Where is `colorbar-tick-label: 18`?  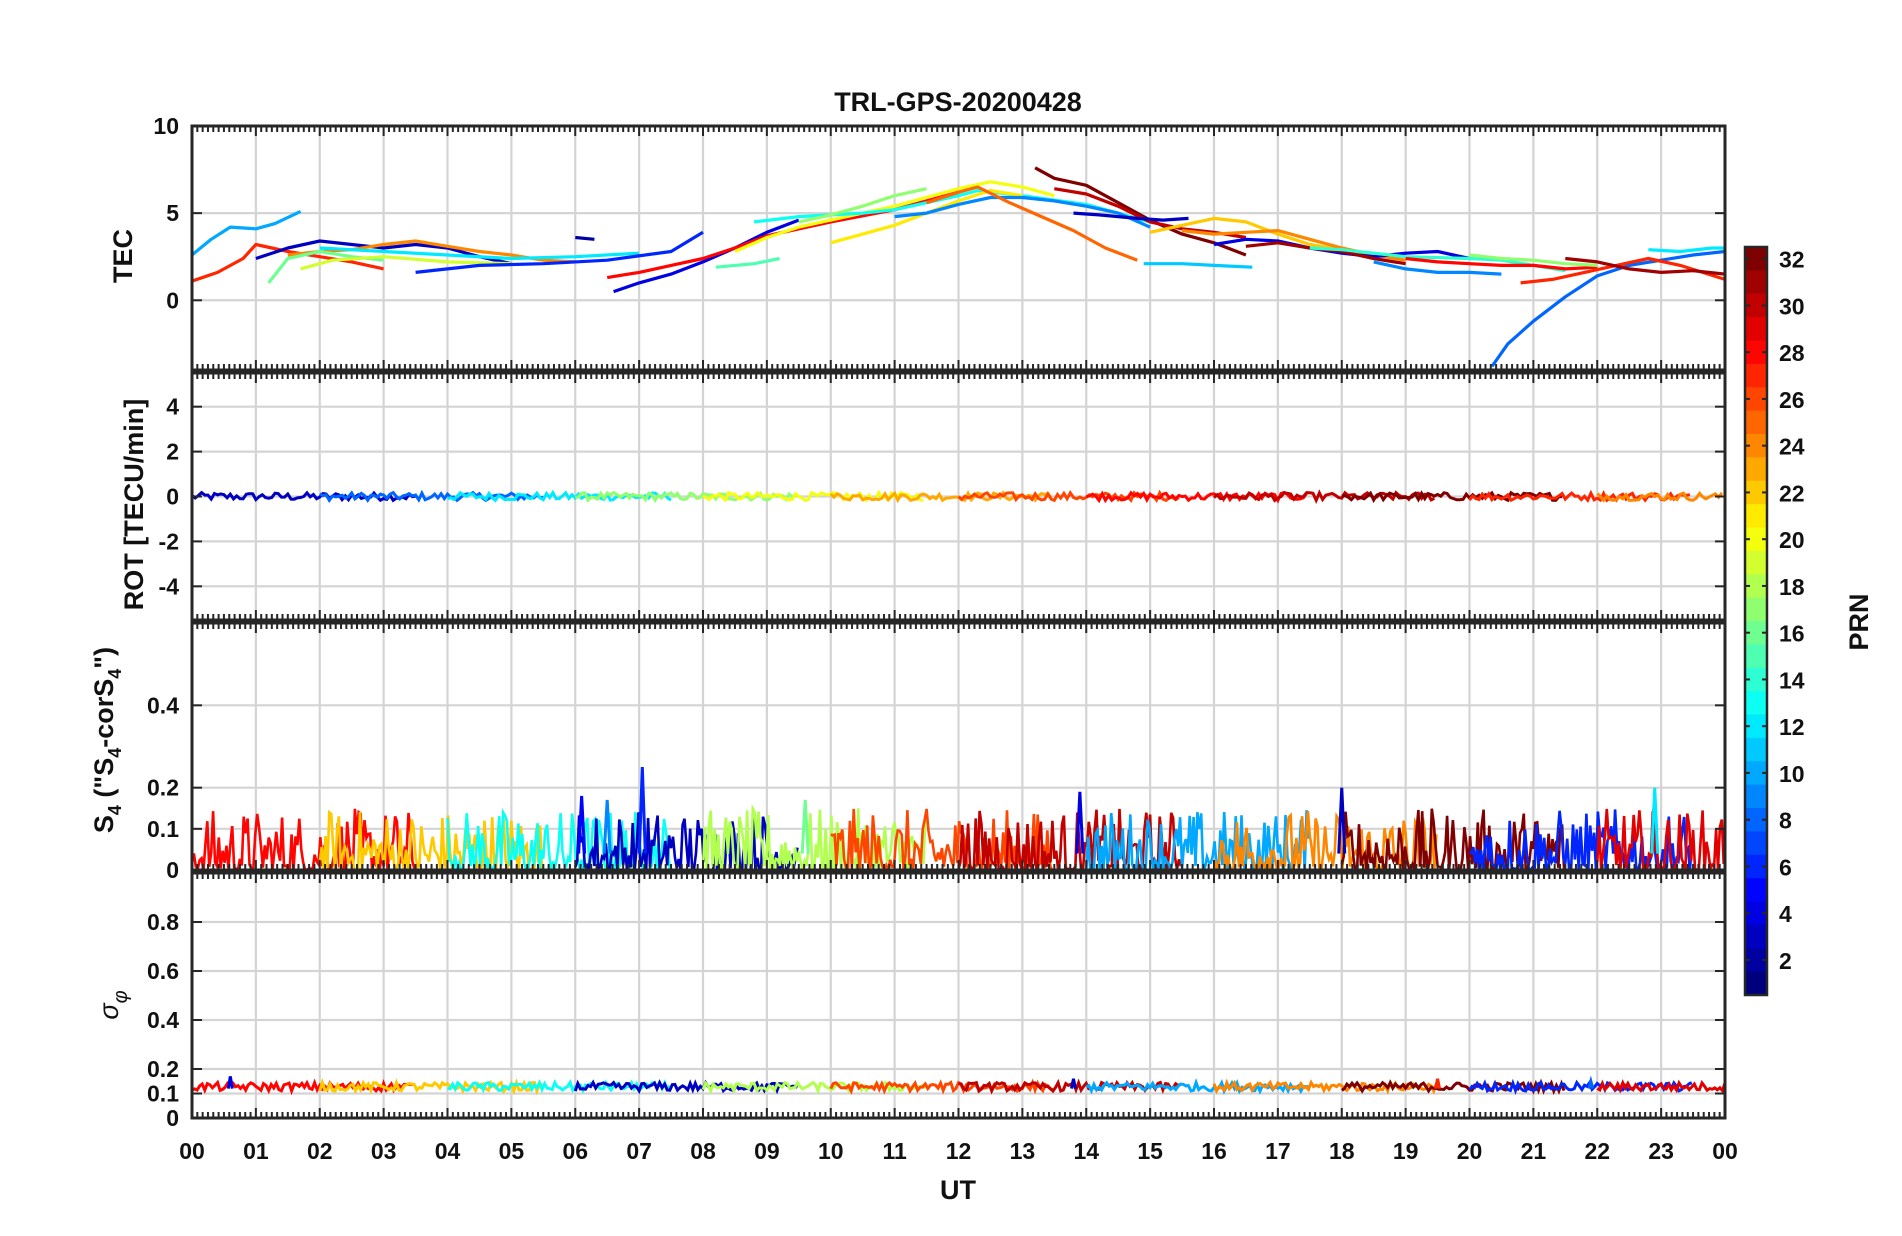
colorbar-tick-label: 18 is located at coordinates (1792, 587).